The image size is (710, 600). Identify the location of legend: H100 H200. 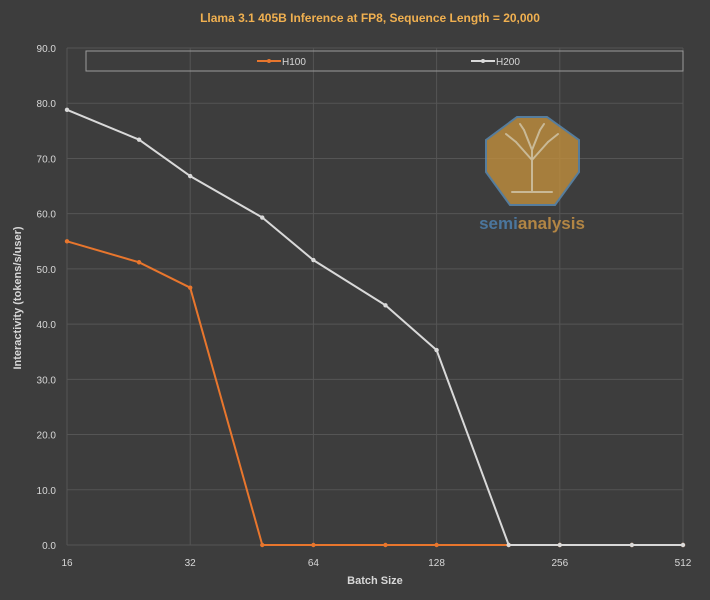
(384, 61).